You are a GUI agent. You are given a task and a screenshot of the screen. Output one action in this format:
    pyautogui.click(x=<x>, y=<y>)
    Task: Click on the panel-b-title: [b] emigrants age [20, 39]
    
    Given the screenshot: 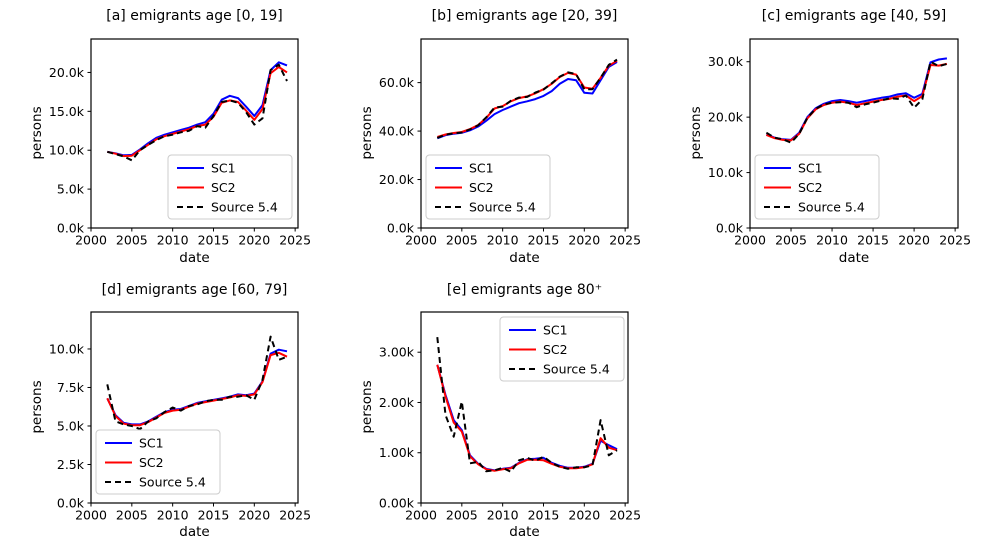 What is the action you would take?
    pyautogui.click(x=524, y=16)
    